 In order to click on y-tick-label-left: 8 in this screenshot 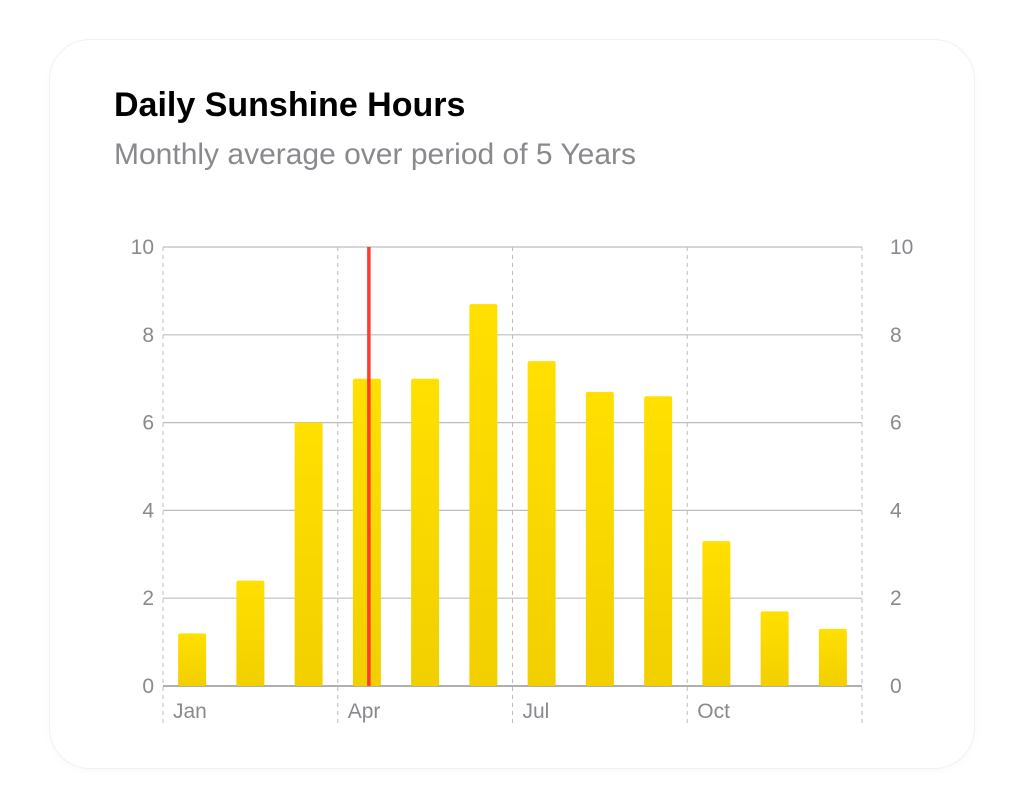, I will do `click(148, 335)`.